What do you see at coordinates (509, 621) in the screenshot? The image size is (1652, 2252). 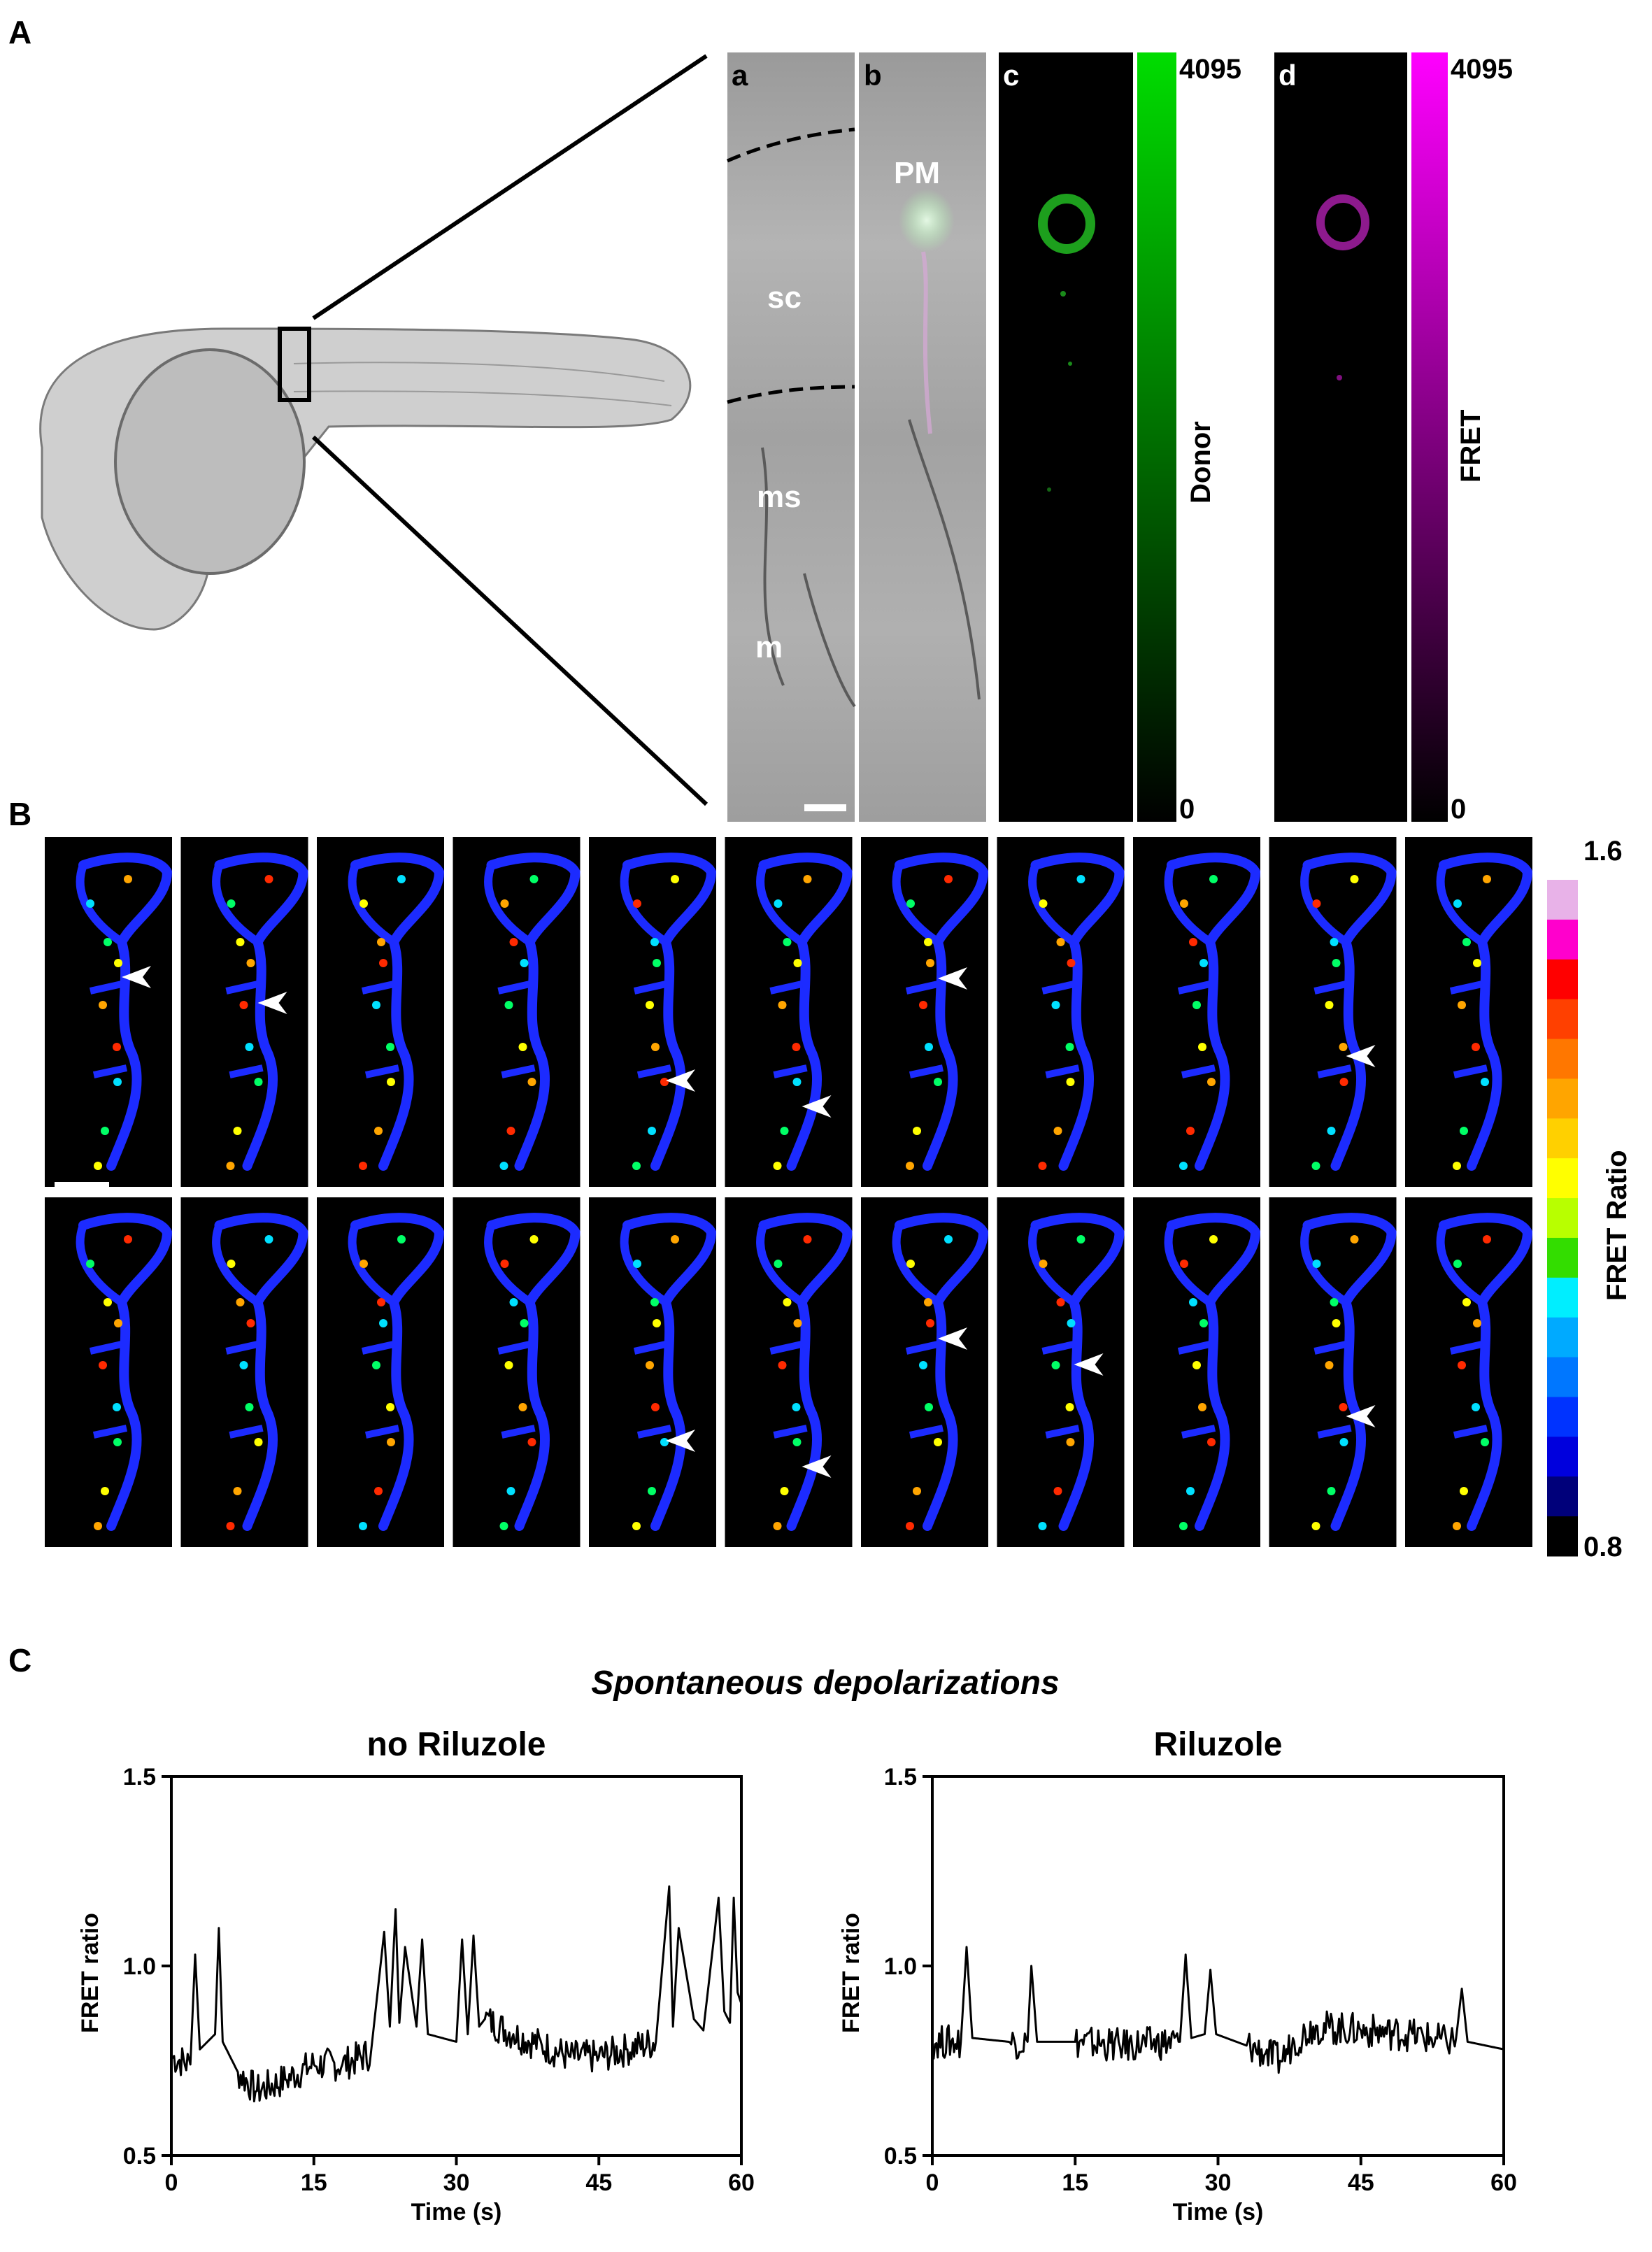 I see `zoom-line-bottom` at bounding box center [509, 621].